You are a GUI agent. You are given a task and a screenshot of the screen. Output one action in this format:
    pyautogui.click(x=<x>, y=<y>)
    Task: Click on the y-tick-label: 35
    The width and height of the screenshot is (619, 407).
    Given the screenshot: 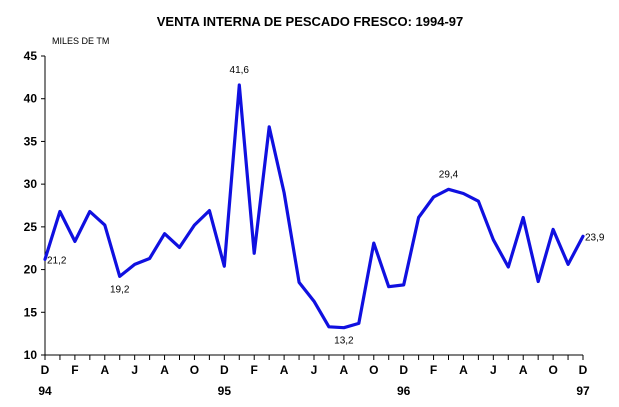 What is the action you would take?
    pyautogui.click(x=31, y=141)
    